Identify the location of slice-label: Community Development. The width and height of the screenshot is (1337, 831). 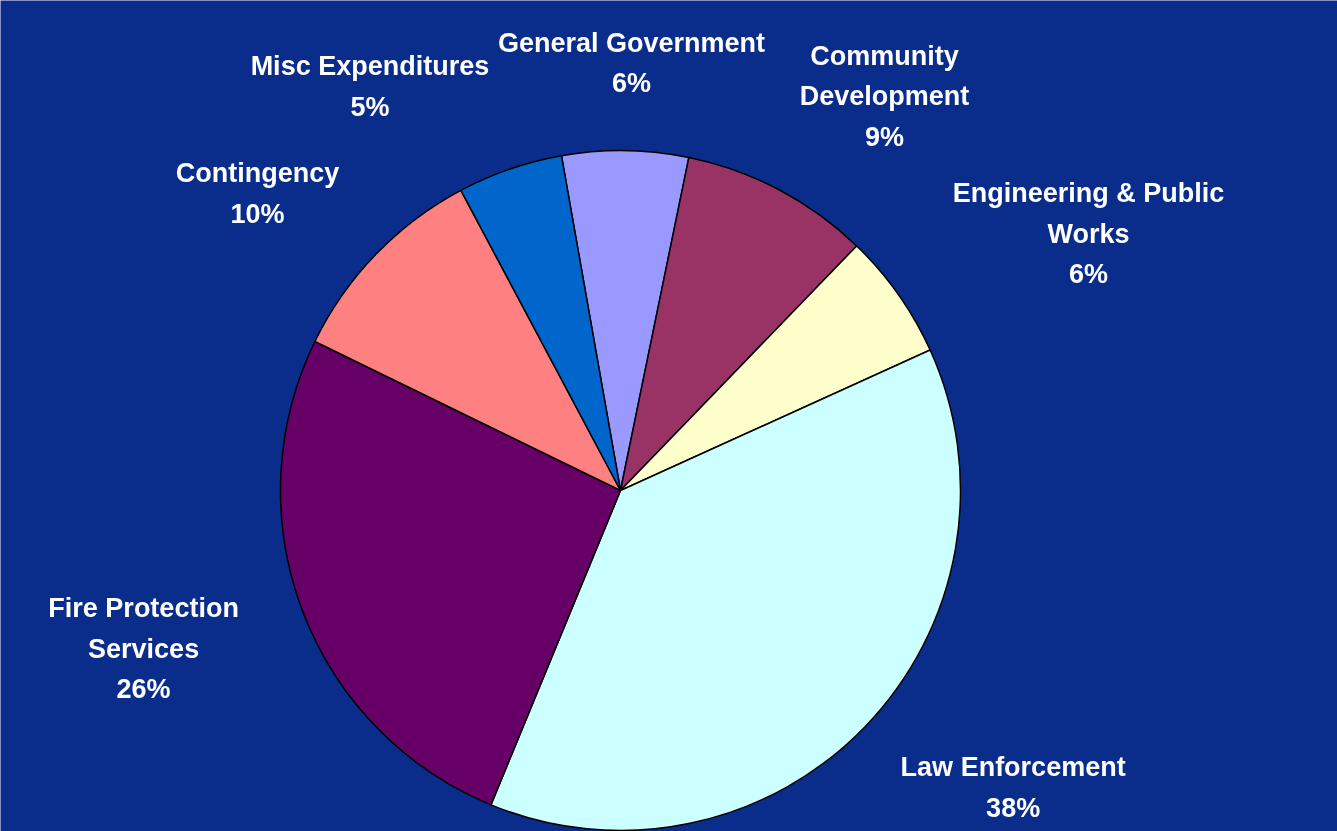
(884, 76).